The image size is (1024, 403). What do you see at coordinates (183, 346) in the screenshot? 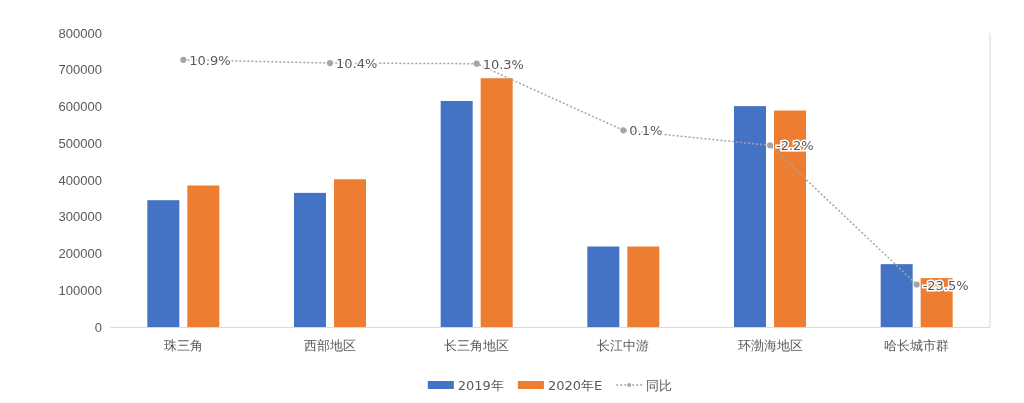
I see `x-tick-label: 珠三角` at bounding box center [183, 346].